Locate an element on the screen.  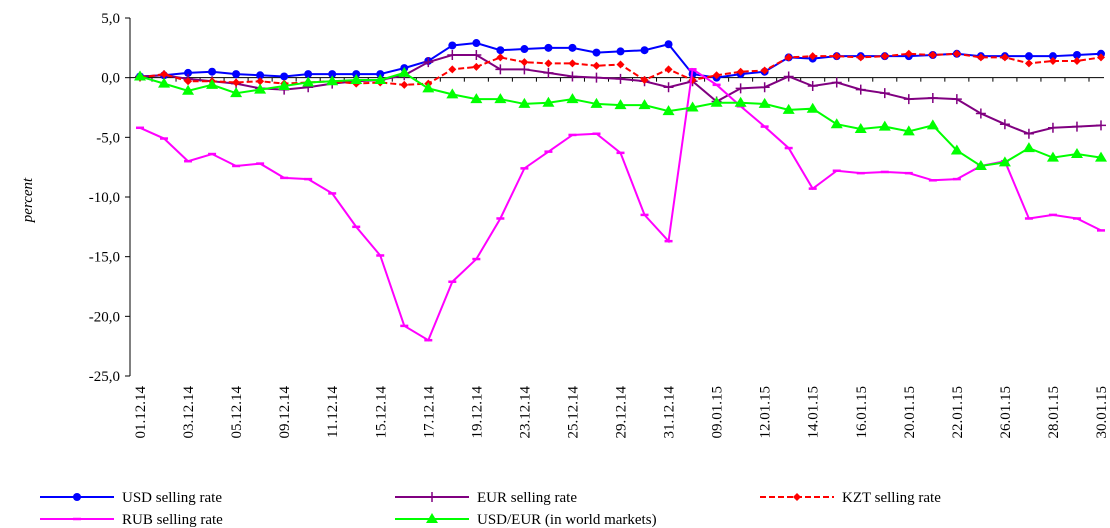
legend-item: USD/EUR (in world markets) is located at coordinates (526, 520).